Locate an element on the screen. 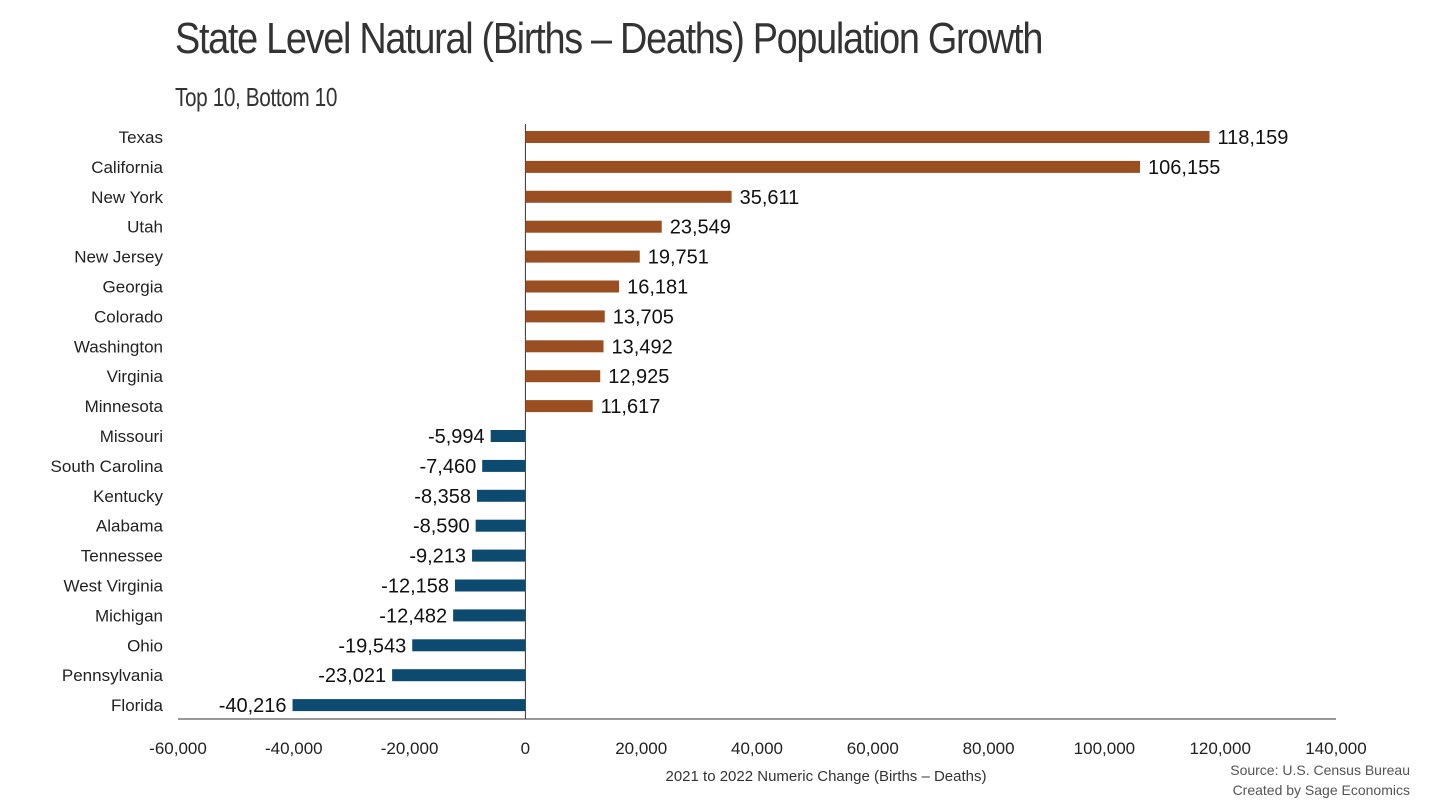 The width and height of the screenshot is (1430, 804). value-label: -19,543 is located at coordinates (372, 646).